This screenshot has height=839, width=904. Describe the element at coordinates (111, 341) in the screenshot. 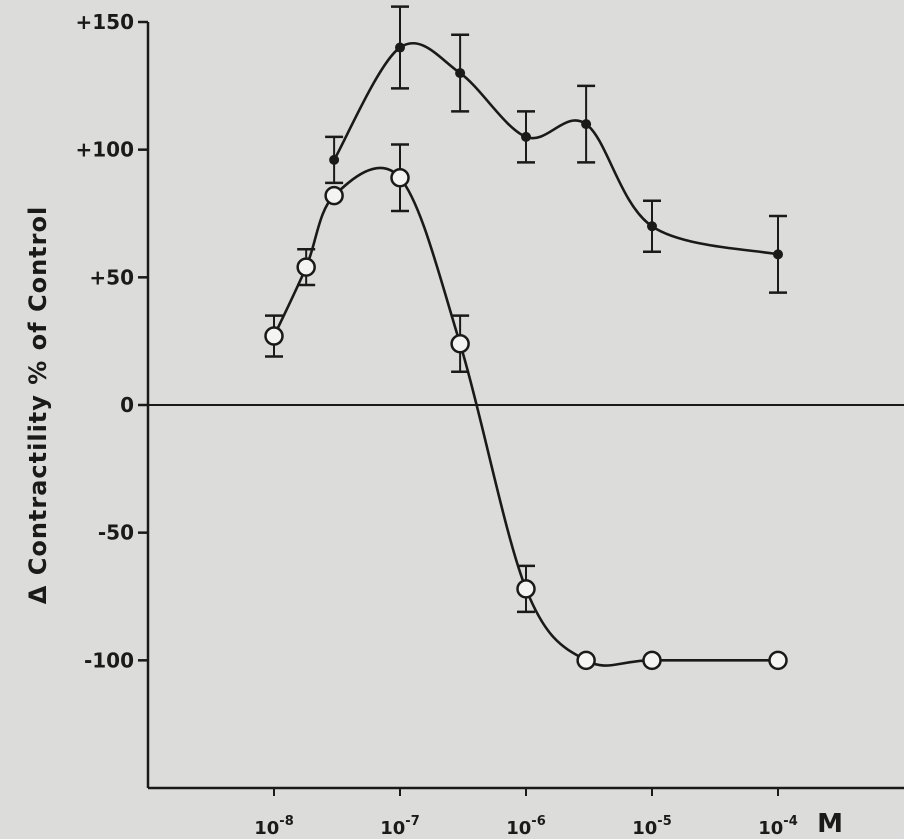

I see `y-axis-ticks: +150 +100 +50 0 -50 -100` at that location.